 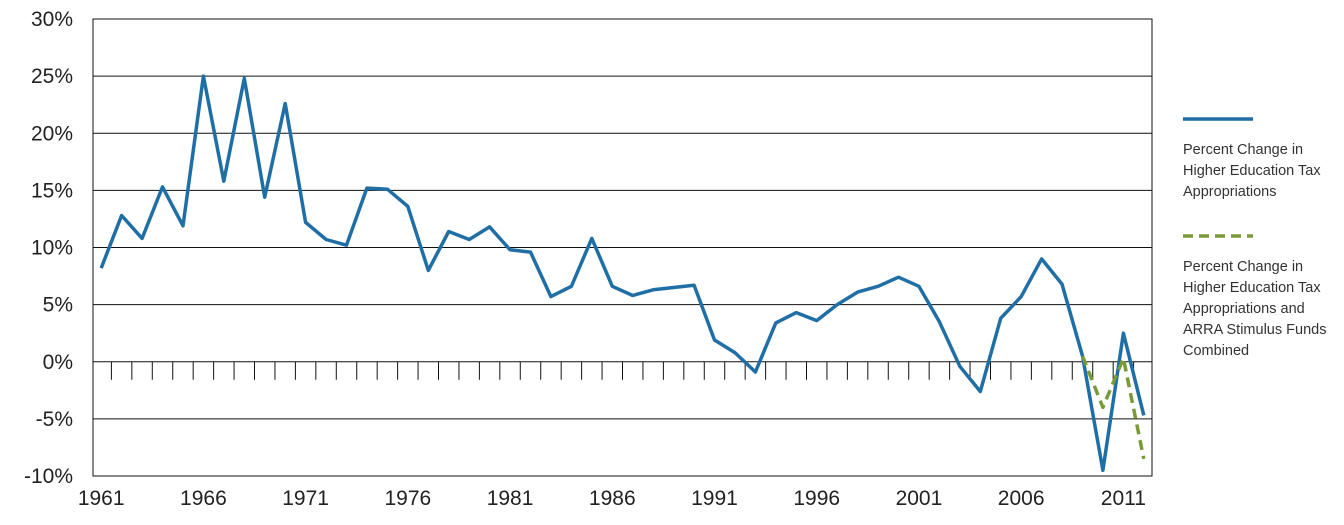 What do you see at coordinates (816, 498) in the screenshot?
I see `x-tick-label: 1996` at bounding box center [816, 498].